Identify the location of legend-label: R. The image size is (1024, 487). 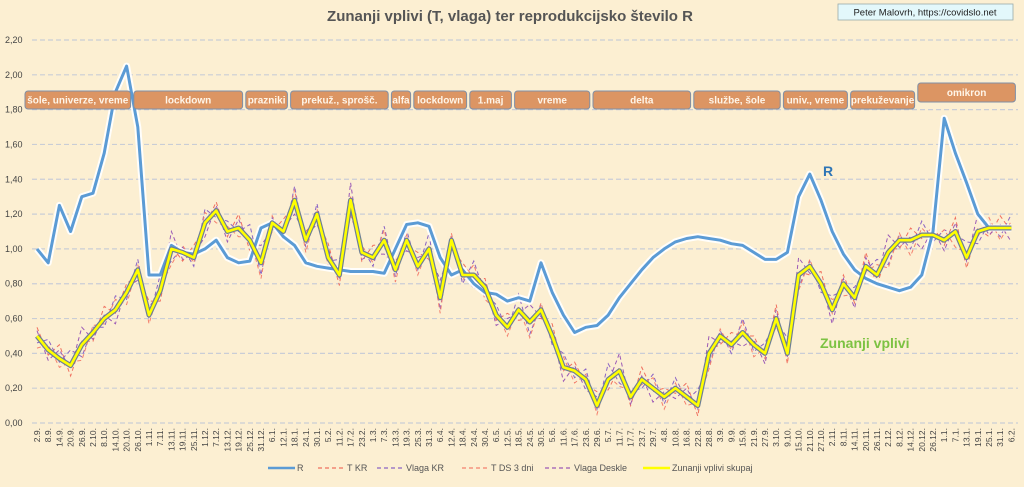
(300, 468).